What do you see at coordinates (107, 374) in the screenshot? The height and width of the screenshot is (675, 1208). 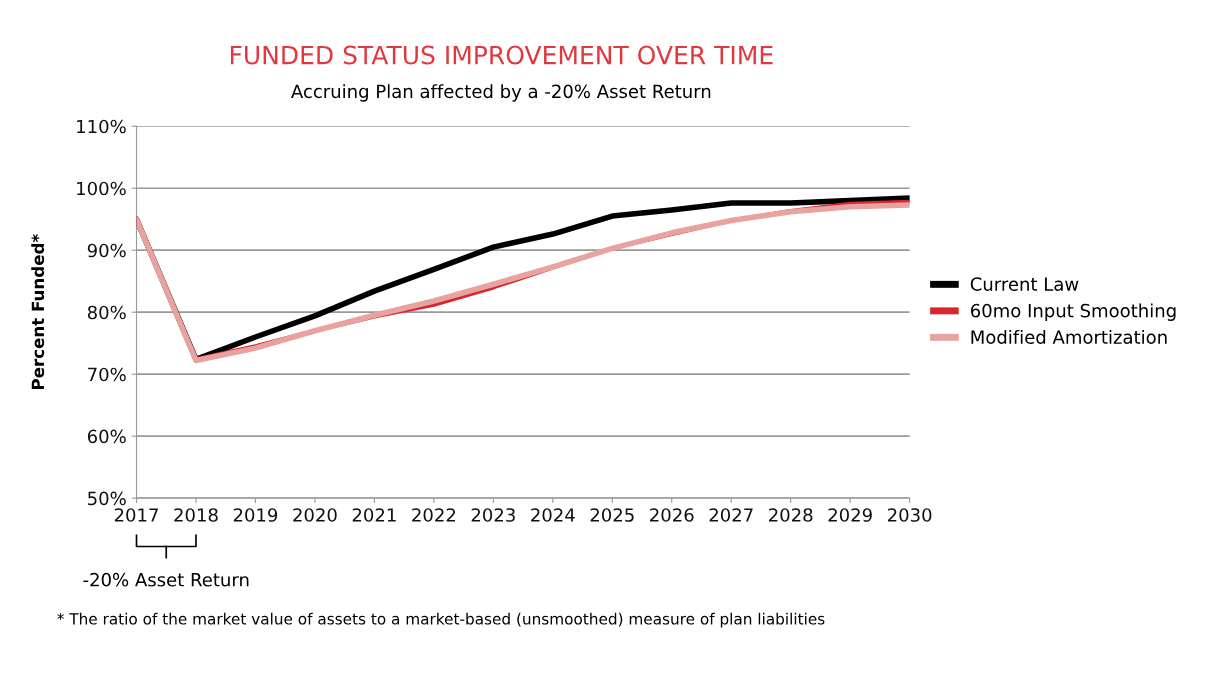 I see `y-tick-label: 70%` at bounding box center [107, 374].